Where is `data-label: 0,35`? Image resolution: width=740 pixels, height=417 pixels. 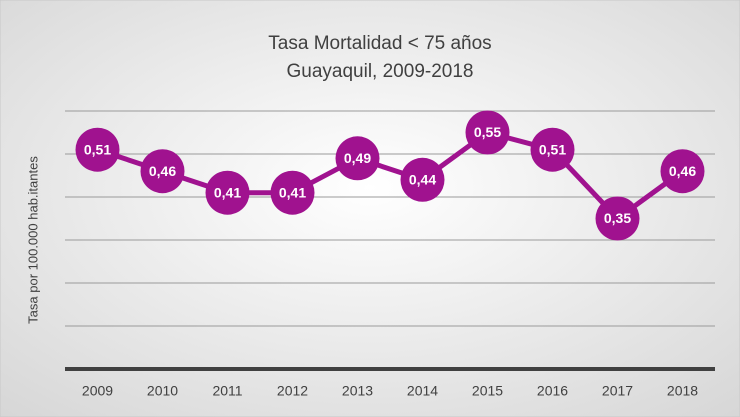 data-label: 0,35 is located at coordinates (617, 218).